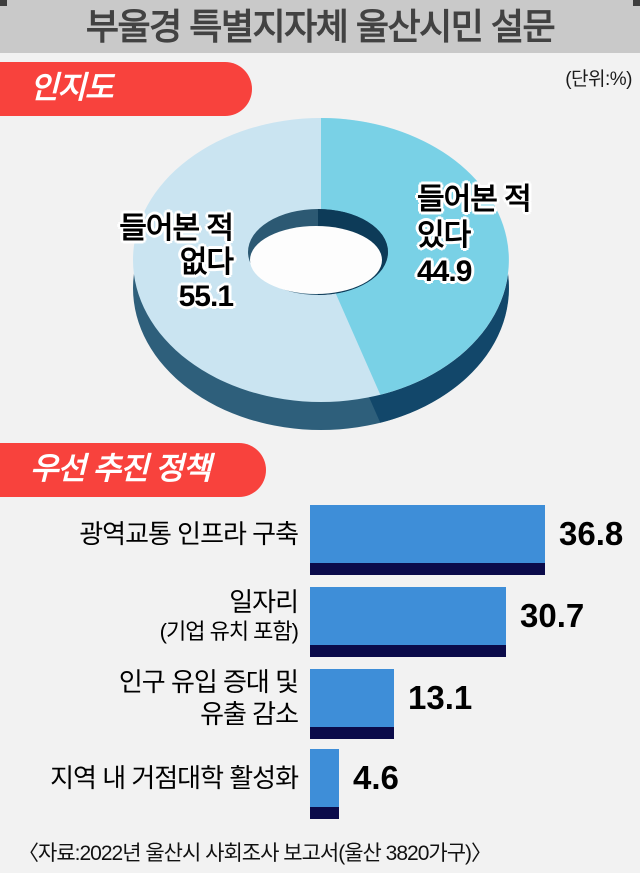  What do you see at coordinates (376, 777) in the screenshot?
I see `bar-value: 4.6` at bounding box center [376, 777].